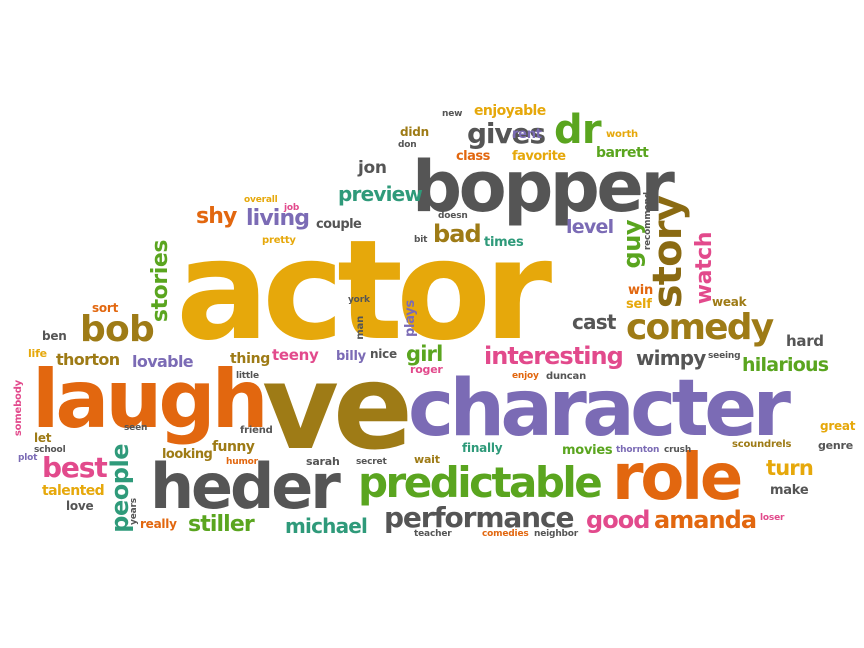  What do you see at coordinates (505, 534) in the screenshot?
I see `word-comedies: comedies` at bounding box center [505, 534].